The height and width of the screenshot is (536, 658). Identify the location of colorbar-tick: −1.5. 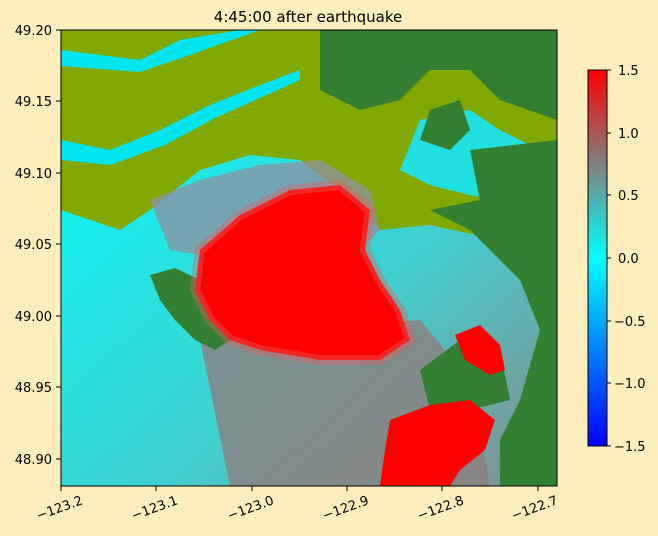
(626, 447).